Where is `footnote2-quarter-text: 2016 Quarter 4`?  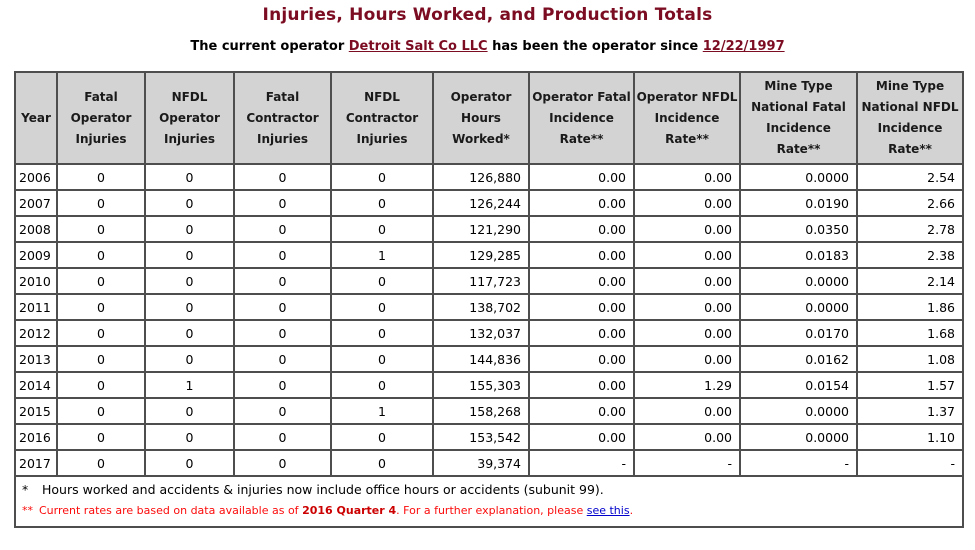 footnote2-quarter-text: 2016 Quarter 4 is located at coordinates (349, 510).